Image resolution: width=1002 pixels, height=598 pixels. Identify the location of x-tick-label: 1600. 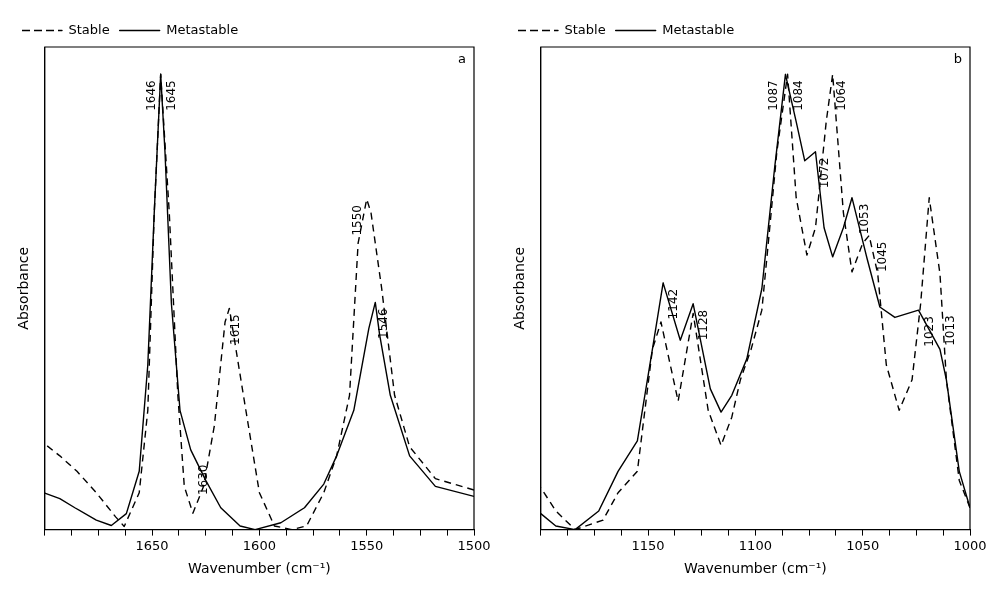
(259, 545).